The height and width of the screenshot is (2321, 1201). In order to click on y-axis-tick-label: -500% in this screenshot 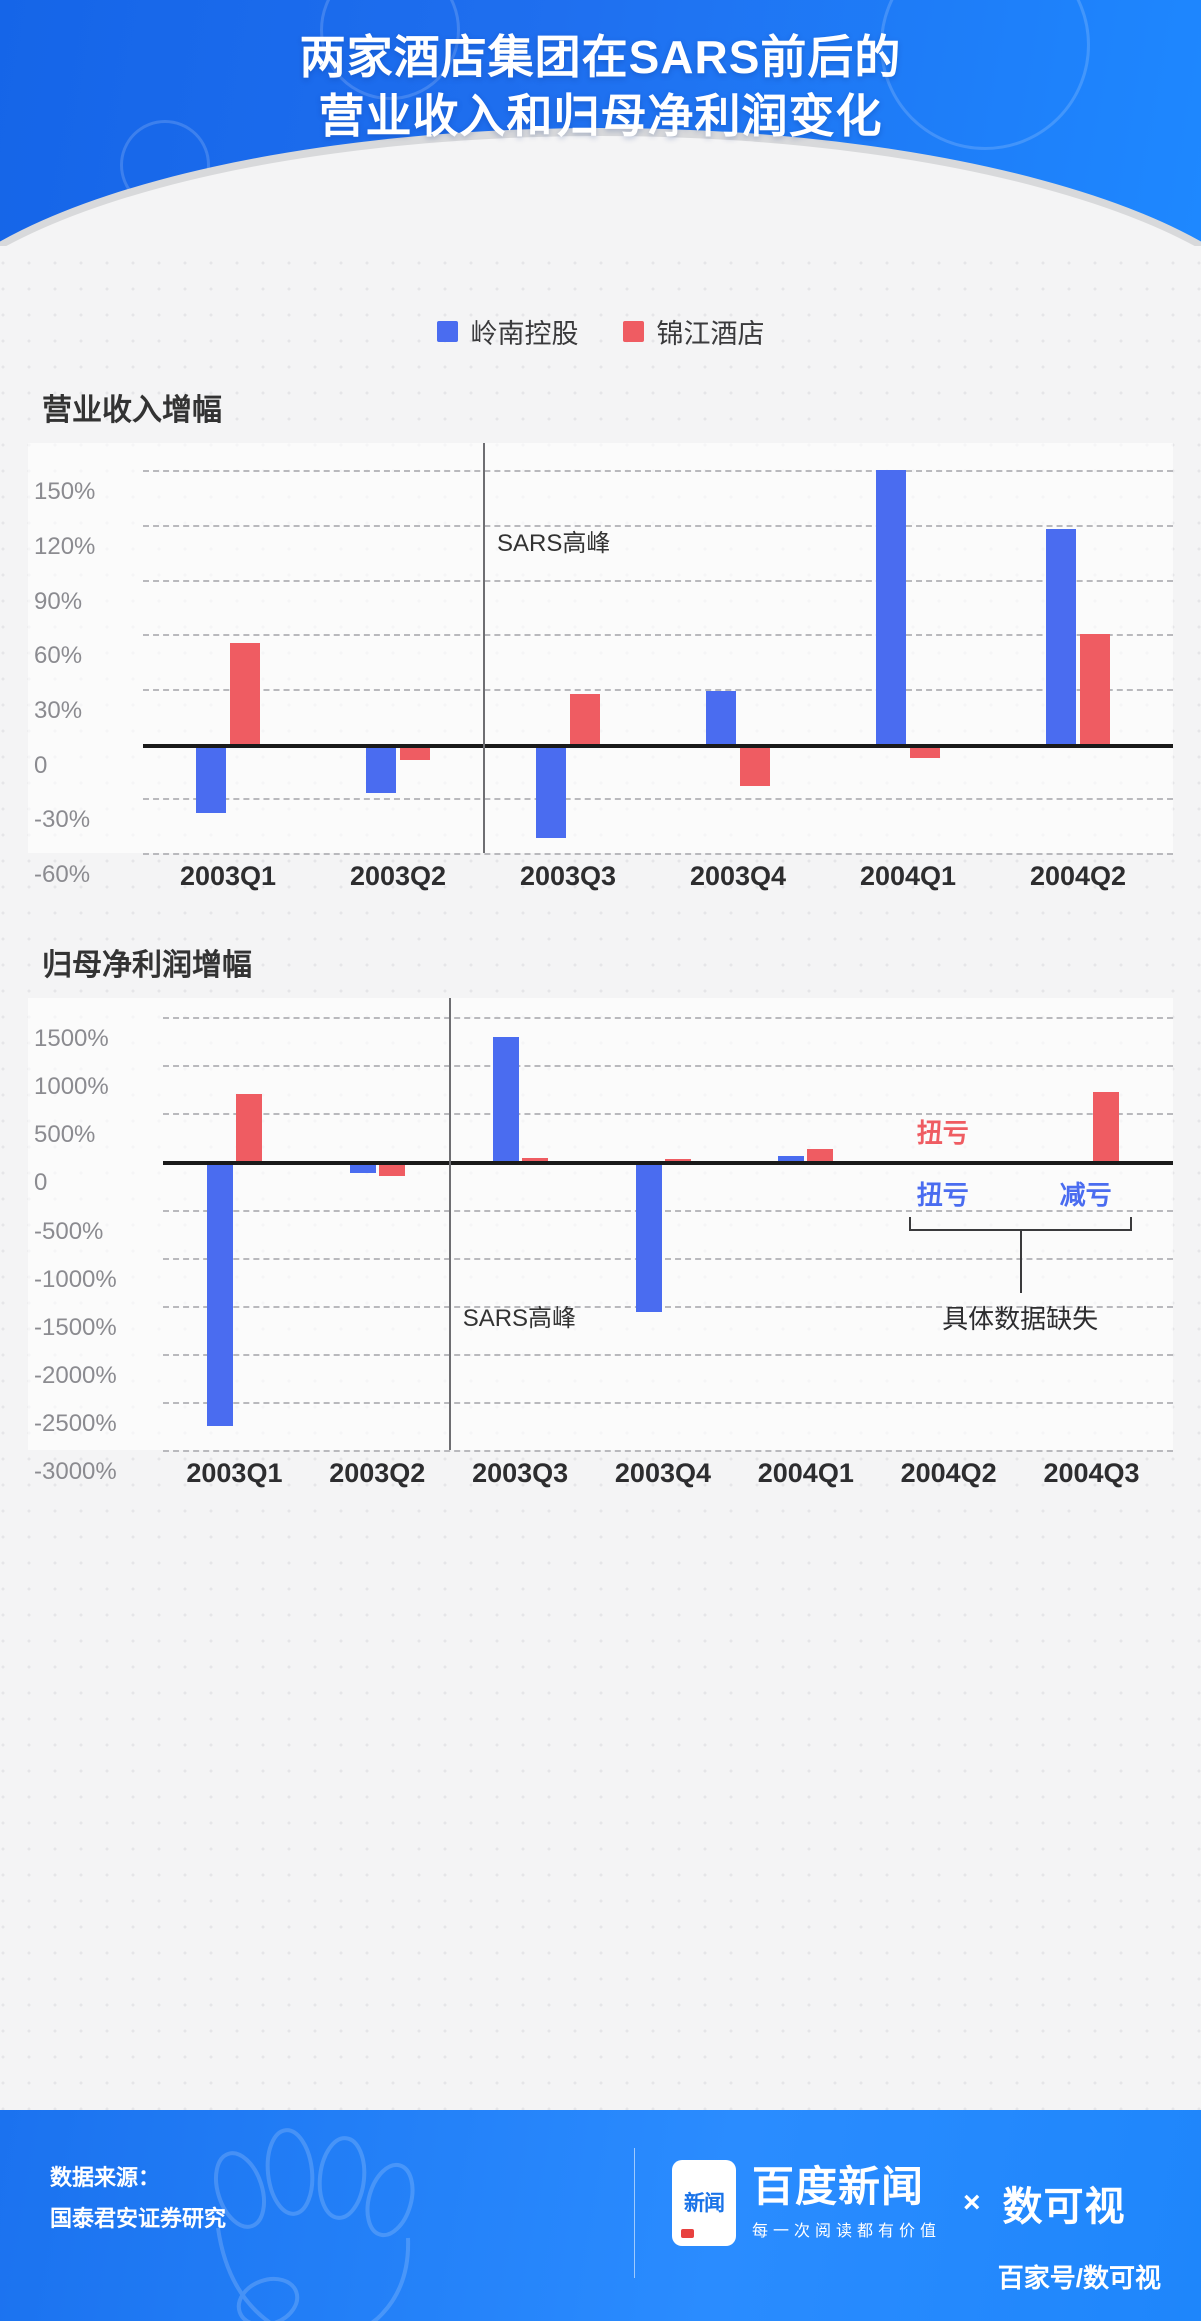, I will do `click(69, 1231)`.